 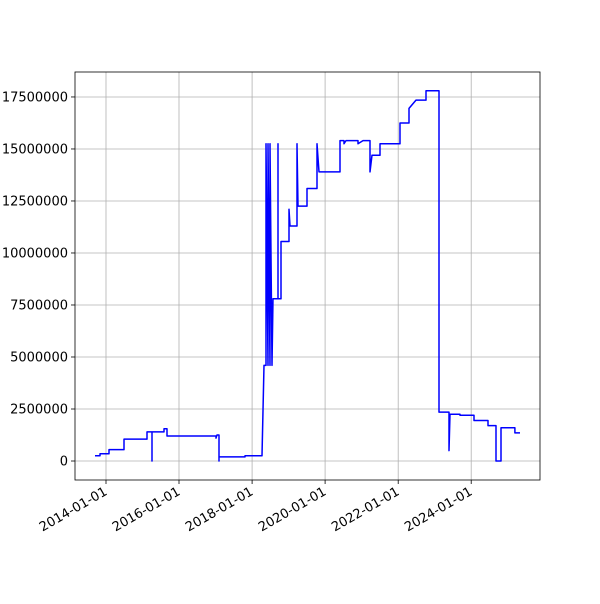 What do you see at coordinates (39, 357) in the screenshot?
I see `y-tick-label: 5000000` at bounding box center [39, 357].